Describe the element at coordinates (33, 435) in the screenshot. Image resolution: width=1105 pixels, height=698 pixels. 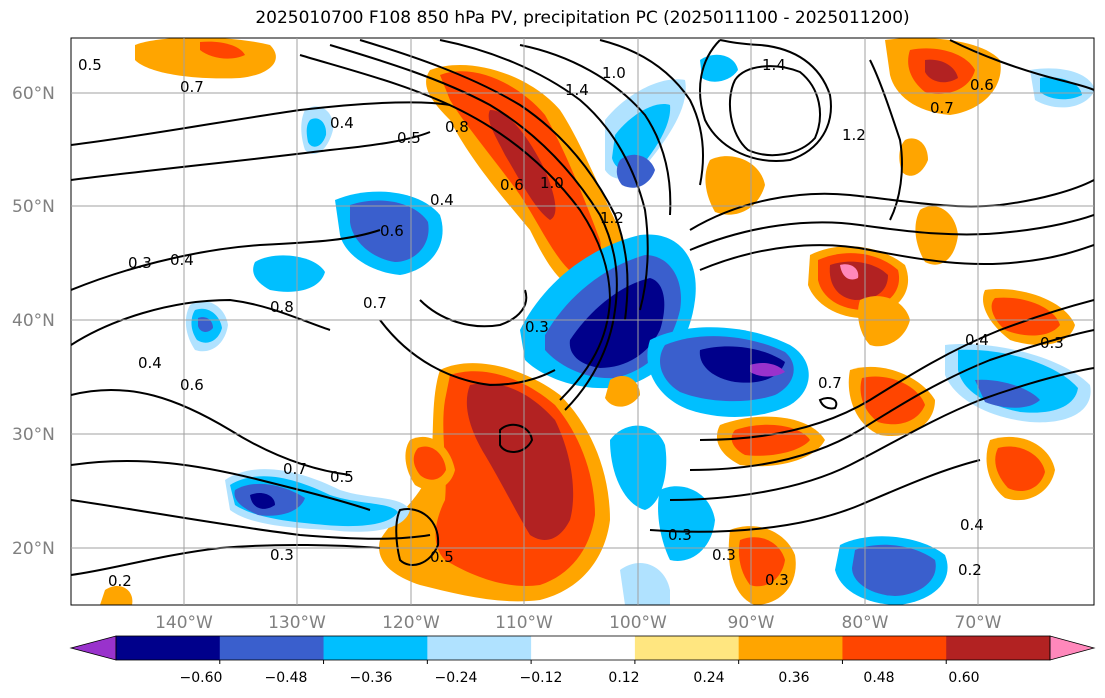
I see `lat-label: 30°N` at that location.